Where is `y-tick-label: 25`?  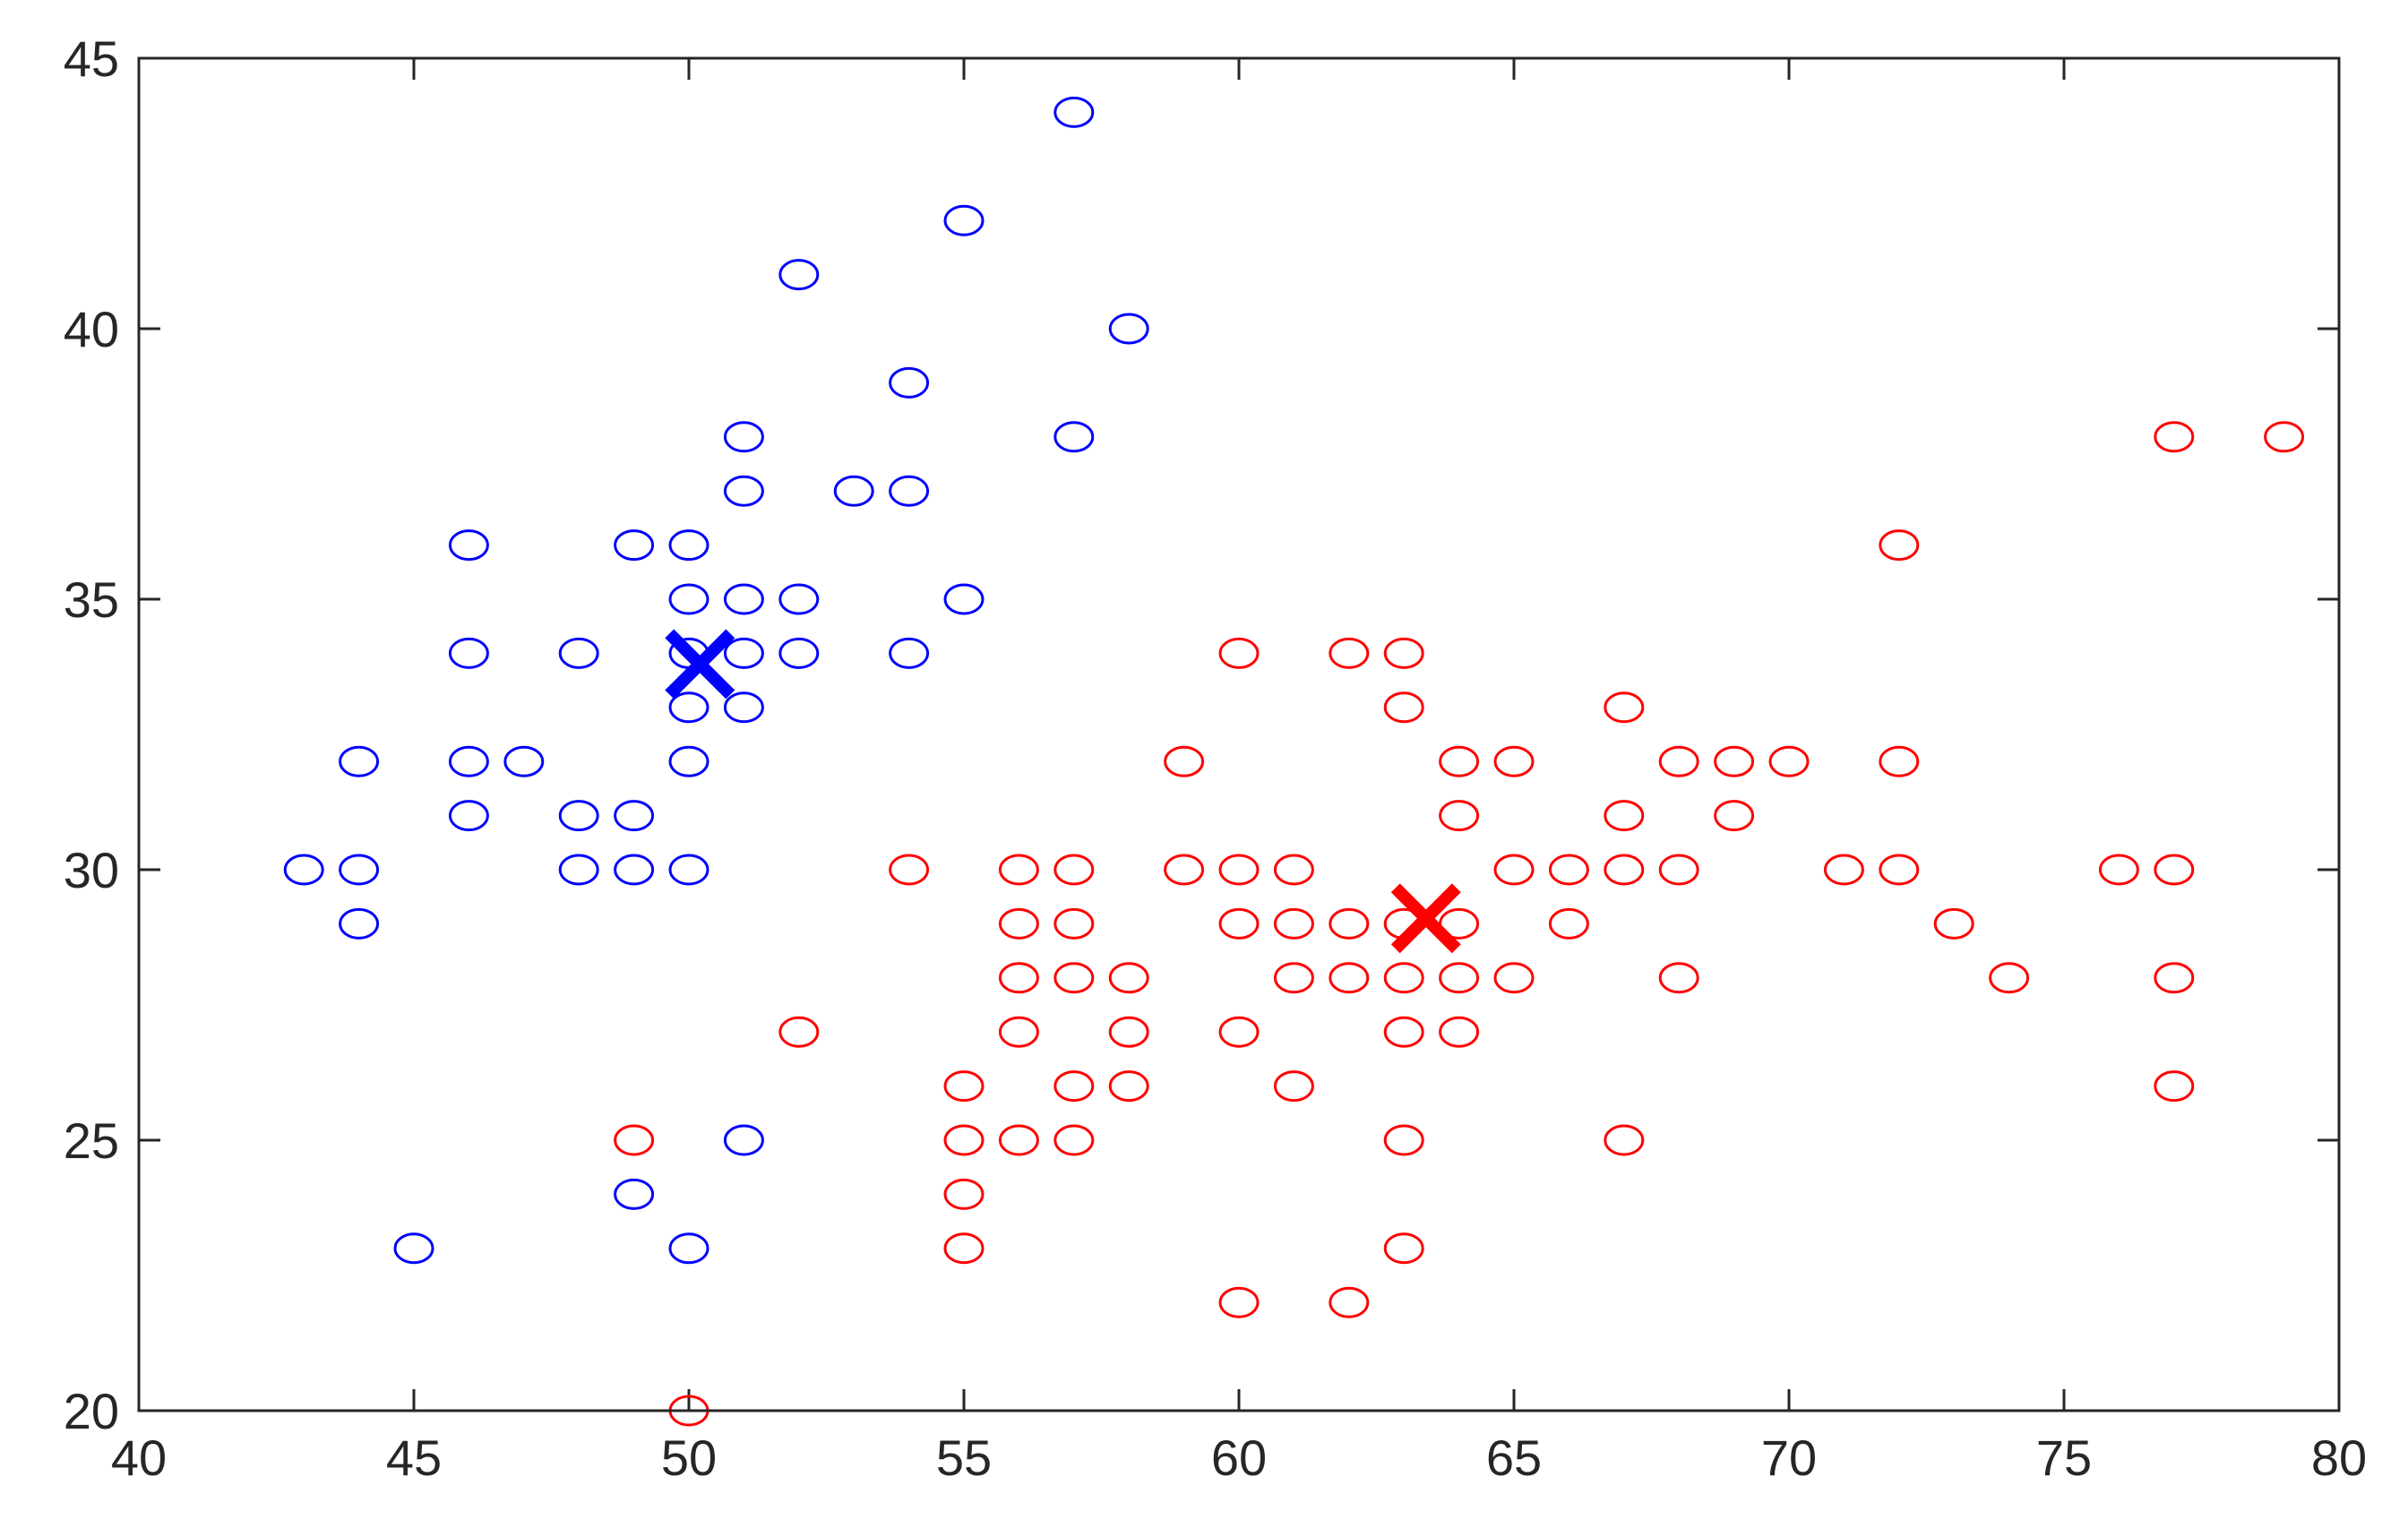
y-tick-label: 25 is located at coordinates (91, 1140).